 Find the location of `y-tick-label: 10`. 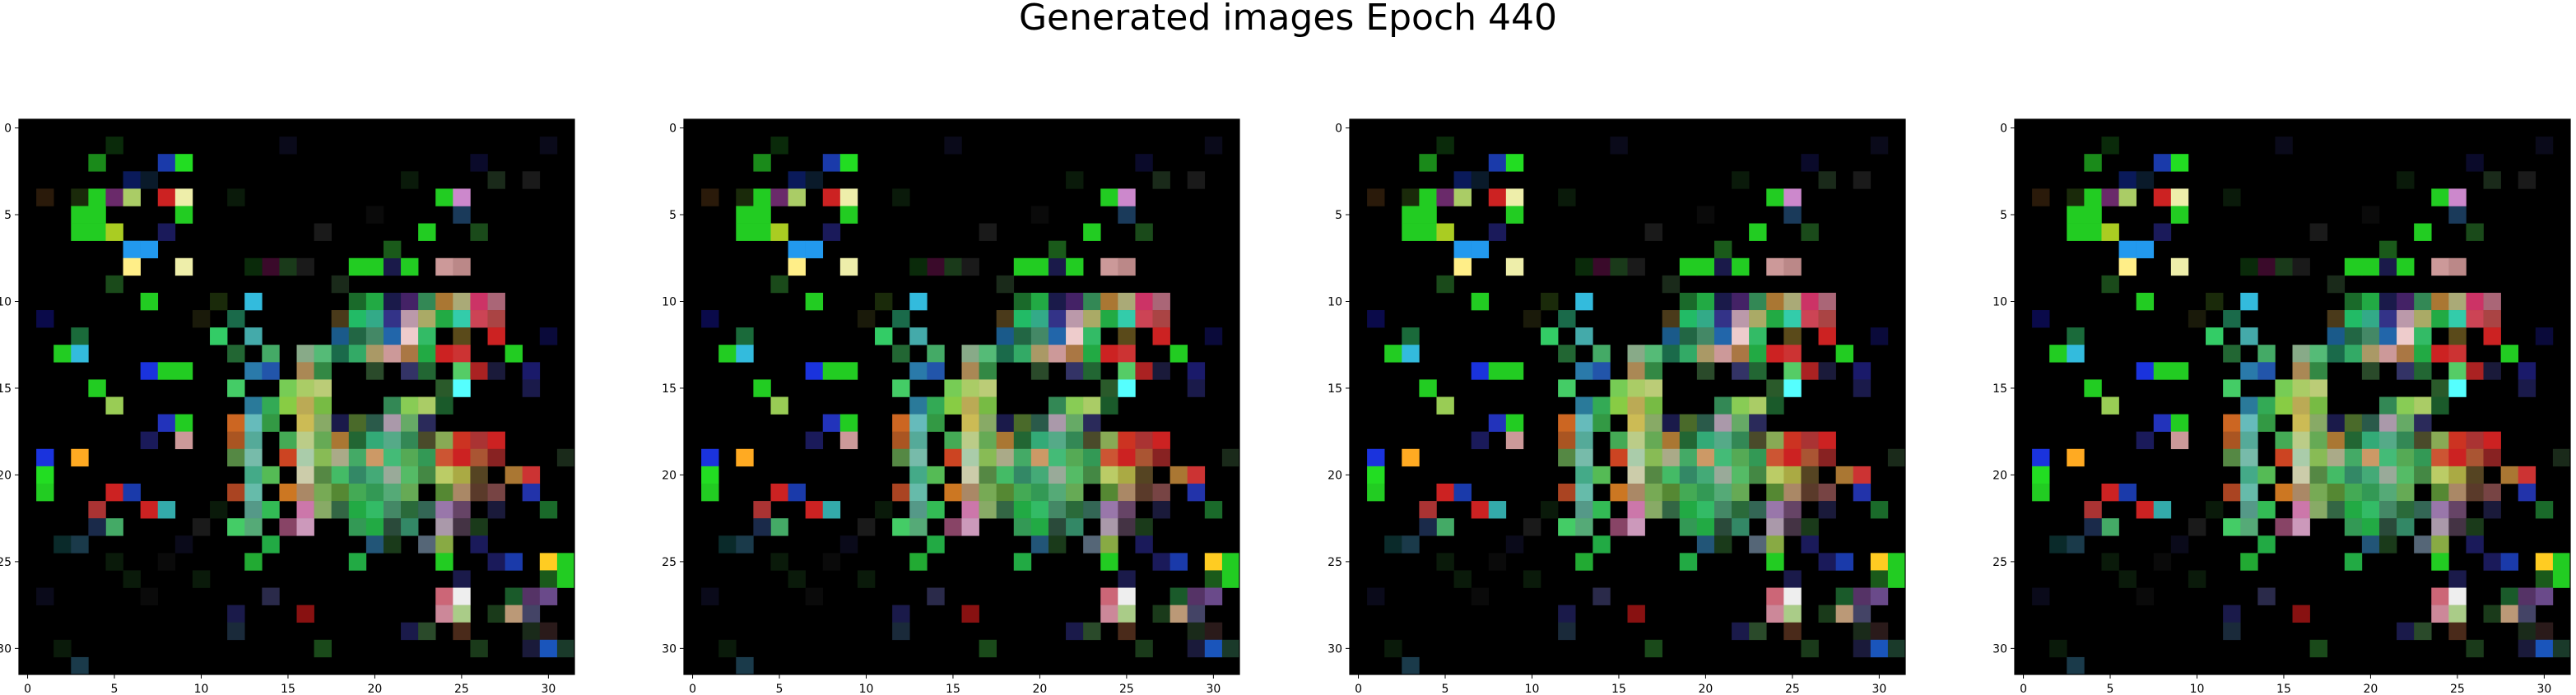

y-tick-label: 10 is located at coordinates (1335, 301).